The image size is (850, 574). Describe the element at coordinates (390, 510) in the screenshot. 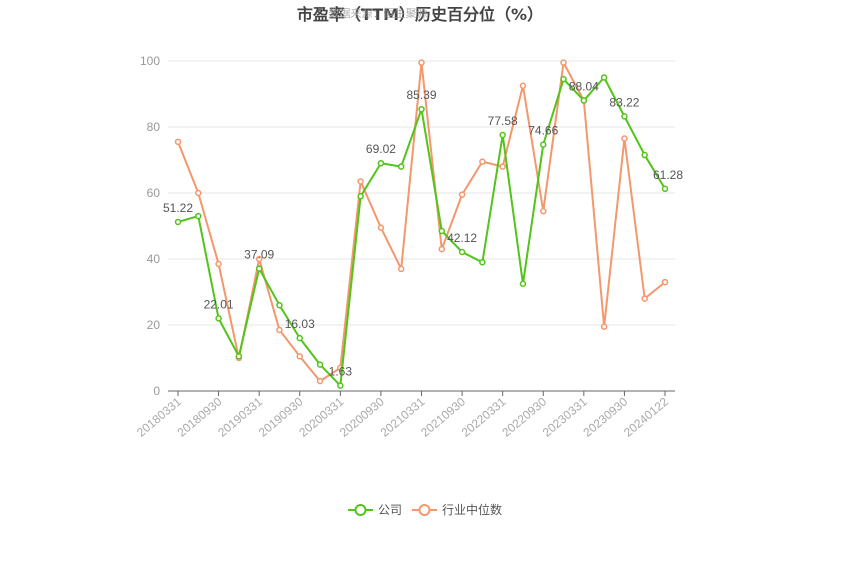

I see `legend-company-label: 公司` at that location.